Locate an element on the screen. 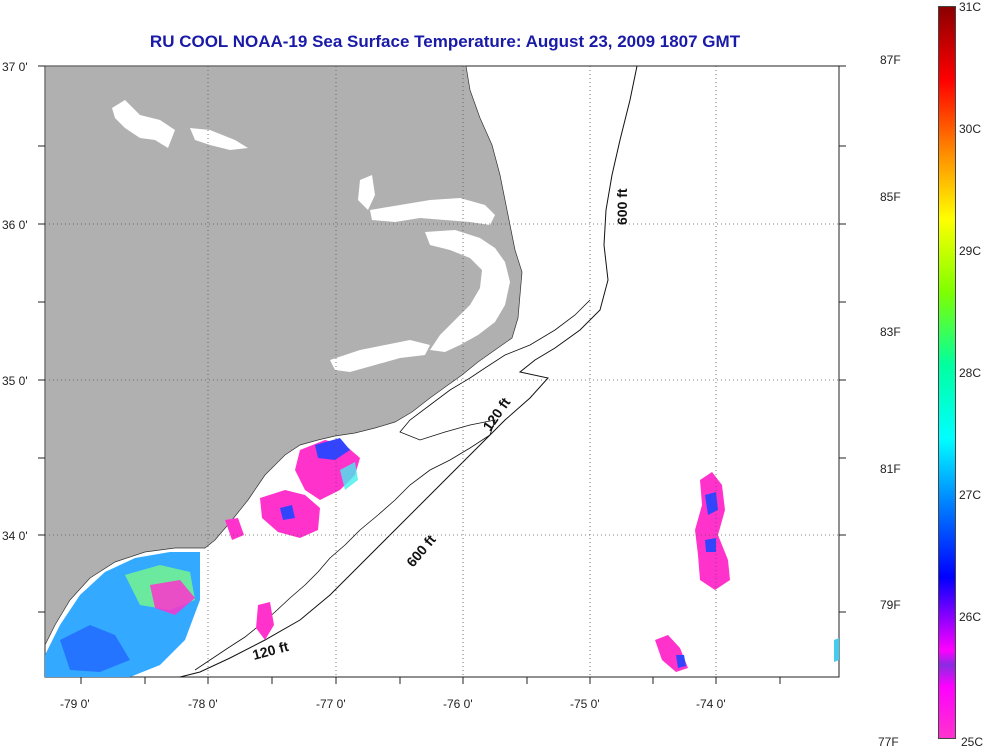  lon-label-76: -76 0' is located at coordinates (458, 704).